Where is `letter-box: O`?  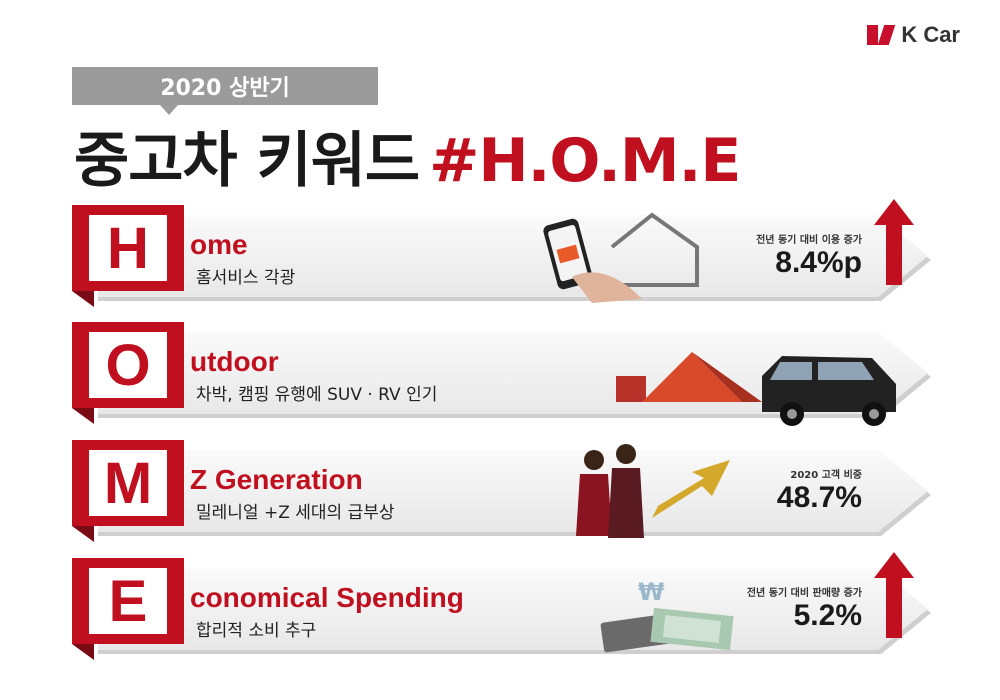 letter-box: O is located at coordinates (128, 365).